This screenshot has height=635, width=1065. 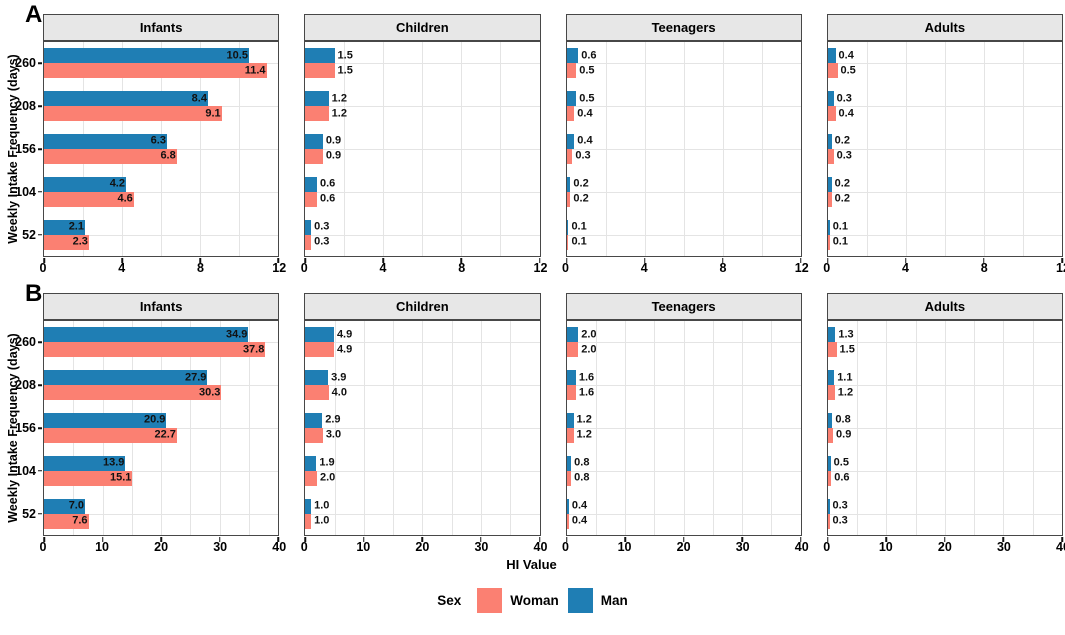 I want to click on bar-group-104: 0.5 0.6, so click(x=944, y=470).